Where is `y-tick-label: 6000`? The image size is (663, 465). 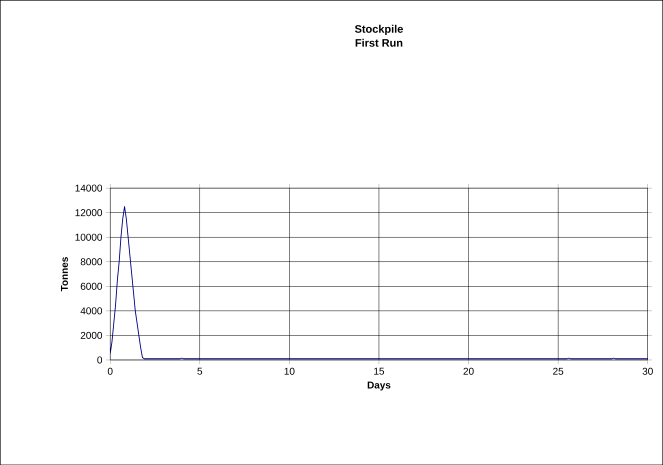
y-tick-label: 6000 is located at coordinates (91, 286).